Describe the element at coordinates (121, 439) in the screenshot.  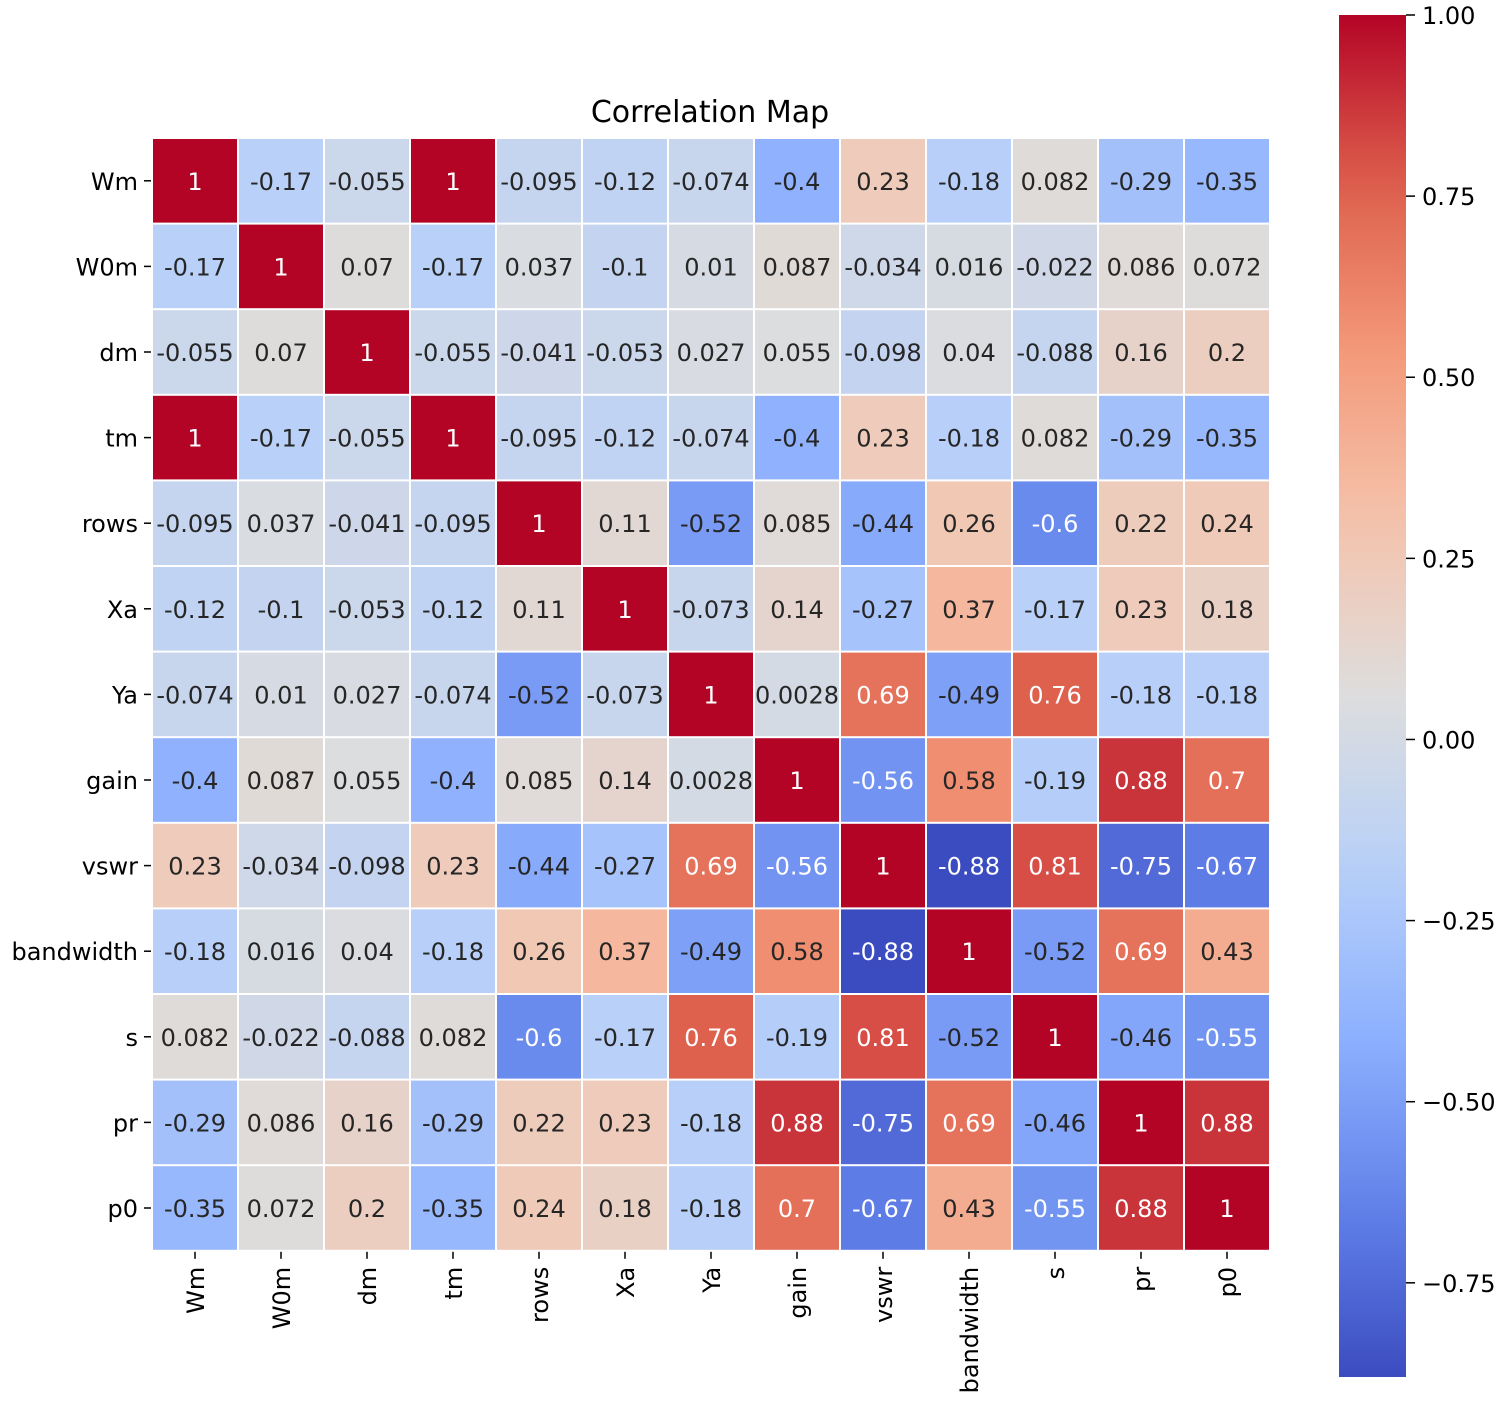
I see `y-tick-label: tm` at that location.